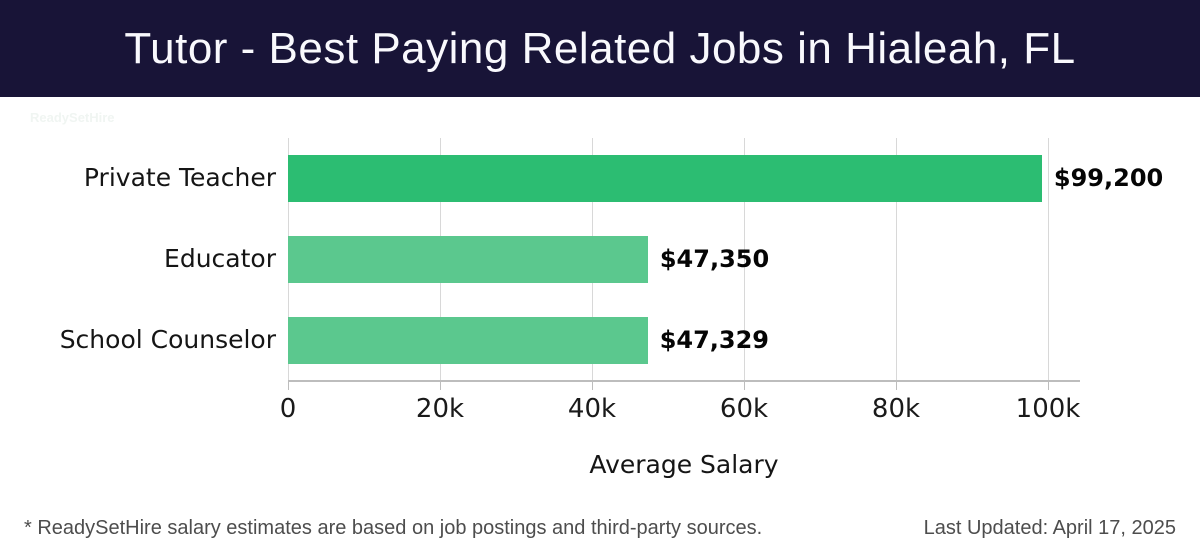 This screenshot has width=1200, height=558. I want to click on category-label: School Counselor, so click(167, 339).